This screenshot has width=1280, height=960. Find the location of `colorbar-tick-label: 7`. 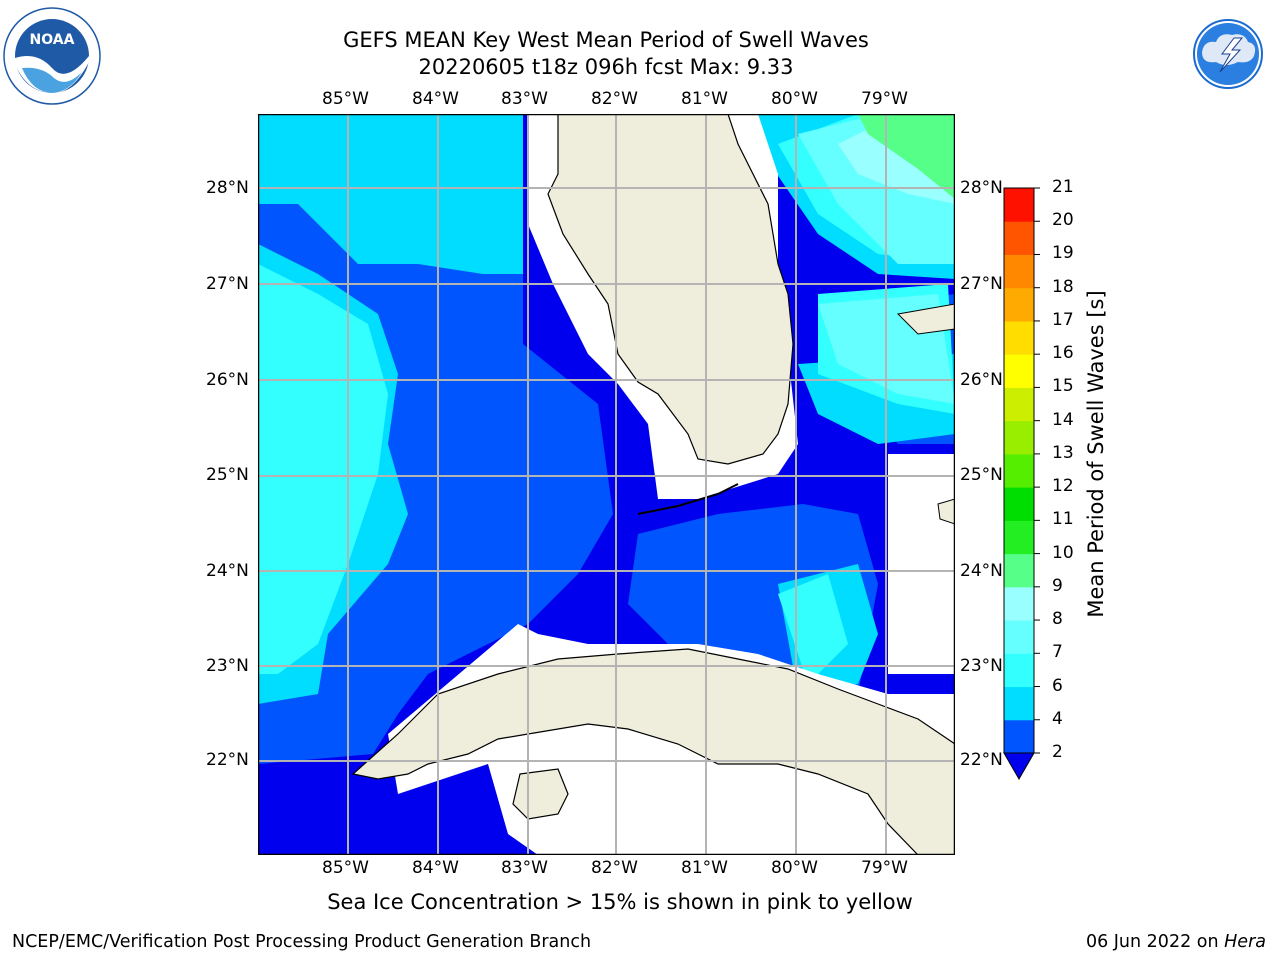

colorbar-tick-label: 7 is located at coordinates (1057, 652).